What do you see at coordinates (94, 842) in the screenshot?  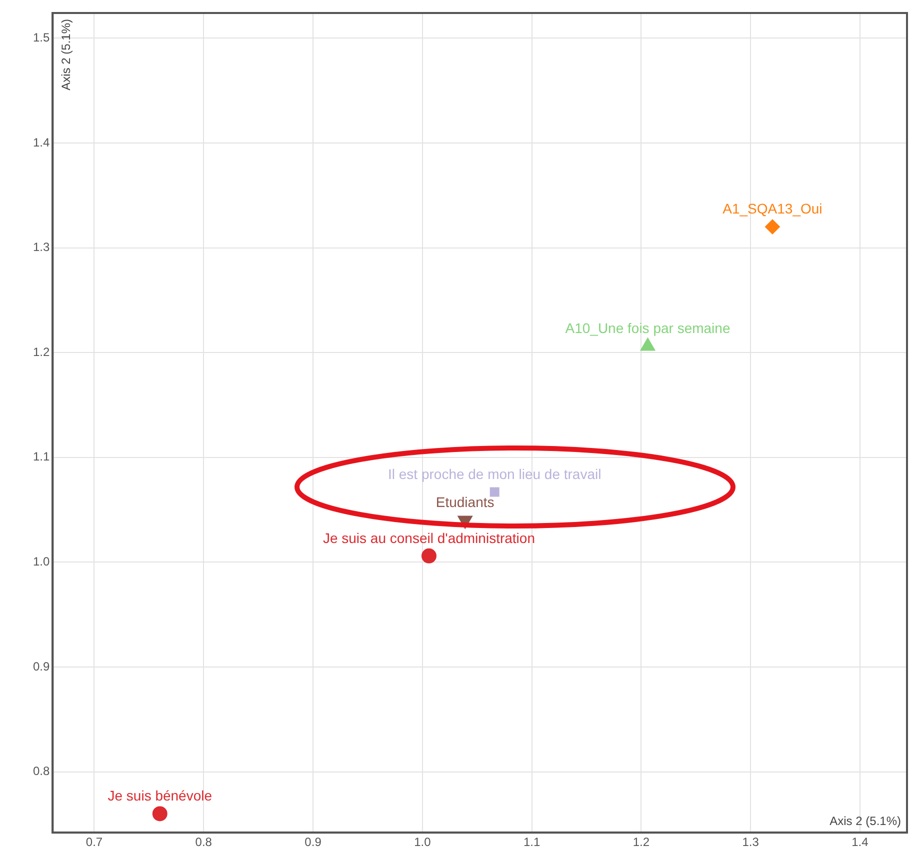 I see `x-tick-label: 0.7` at bounding box center [94, 842].